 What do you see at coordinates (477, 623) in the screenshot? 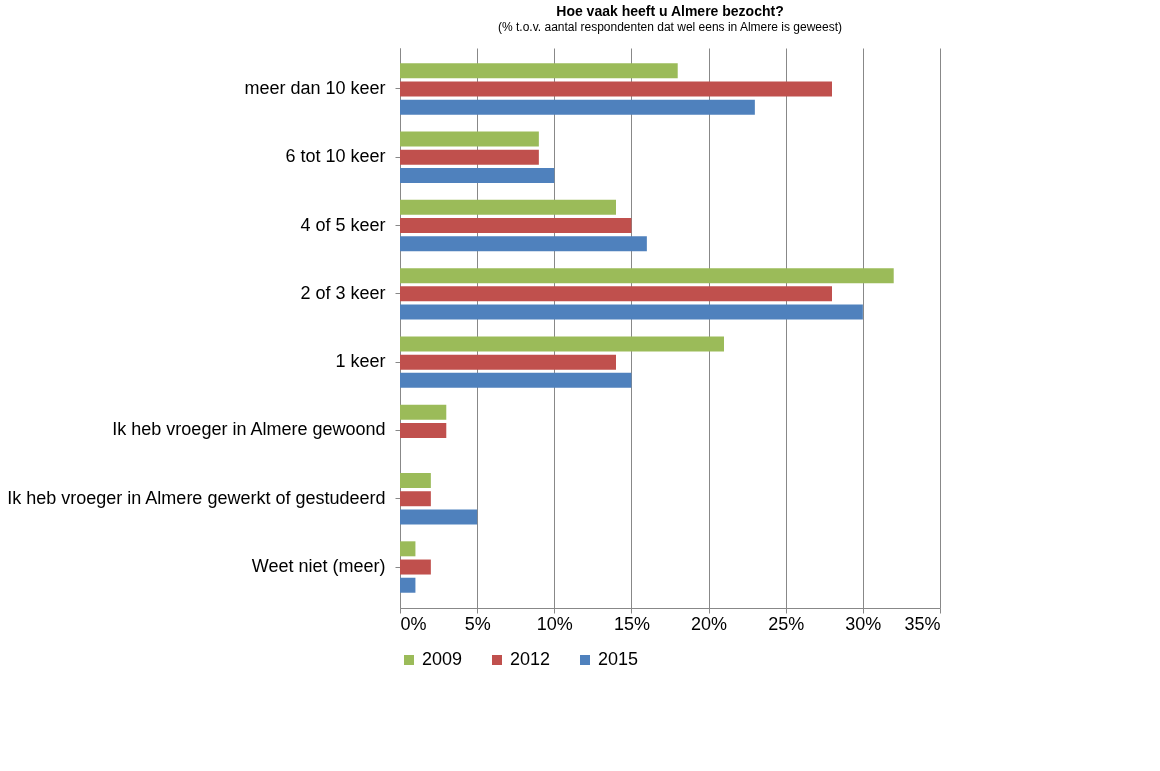
I see `x-tick-label: 5%` at bounding box center [477, 623].